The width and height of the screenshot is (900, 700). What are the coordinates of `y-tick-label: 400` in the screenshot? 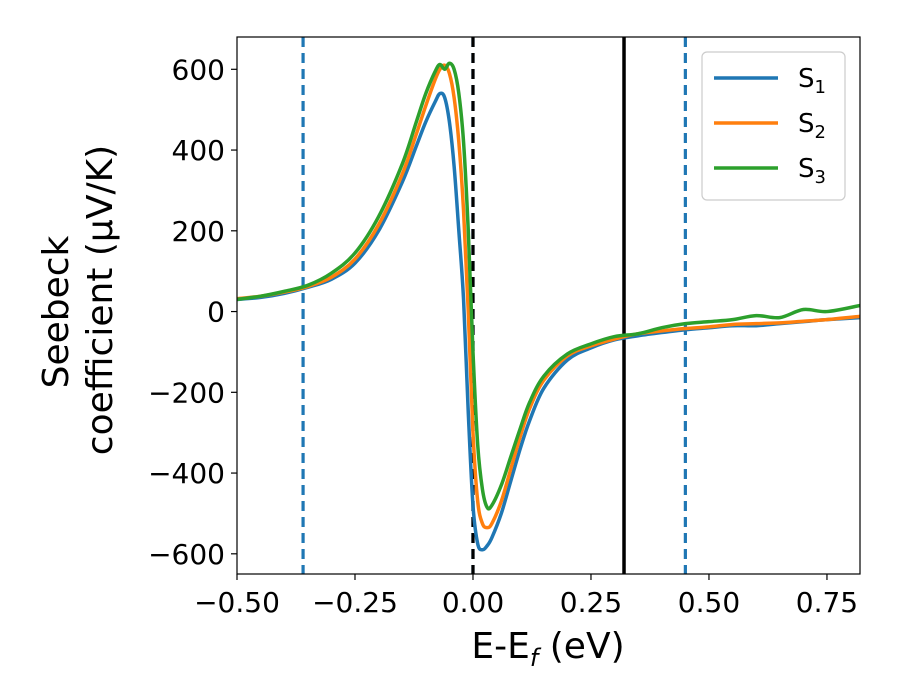 It's located at (198, 150).